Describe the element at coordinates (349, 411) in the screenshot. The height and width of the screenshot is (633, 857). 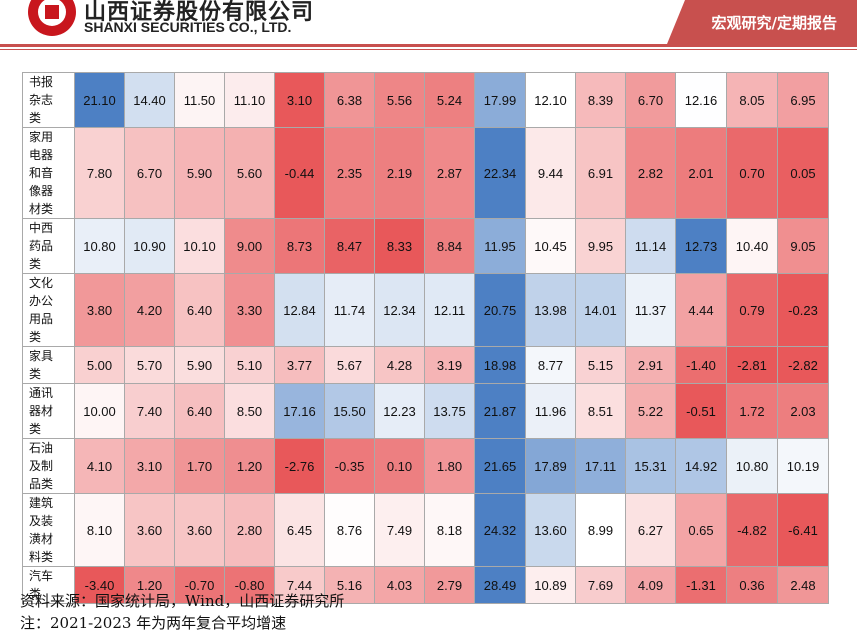
I see `table-cell: 15.50` at that location.